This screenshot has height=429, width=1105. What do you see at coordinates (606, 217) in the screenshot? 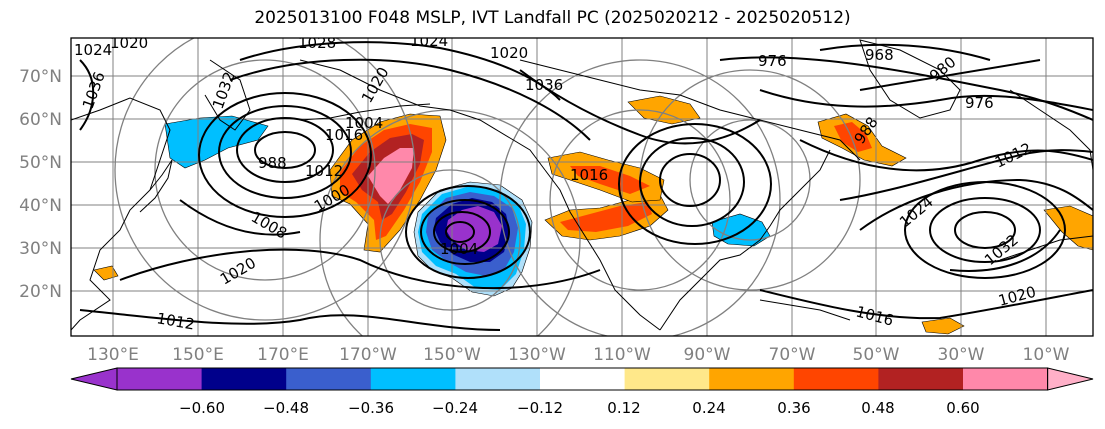
I see `ivt-west-coast-red` at bounding box center [606, 217].